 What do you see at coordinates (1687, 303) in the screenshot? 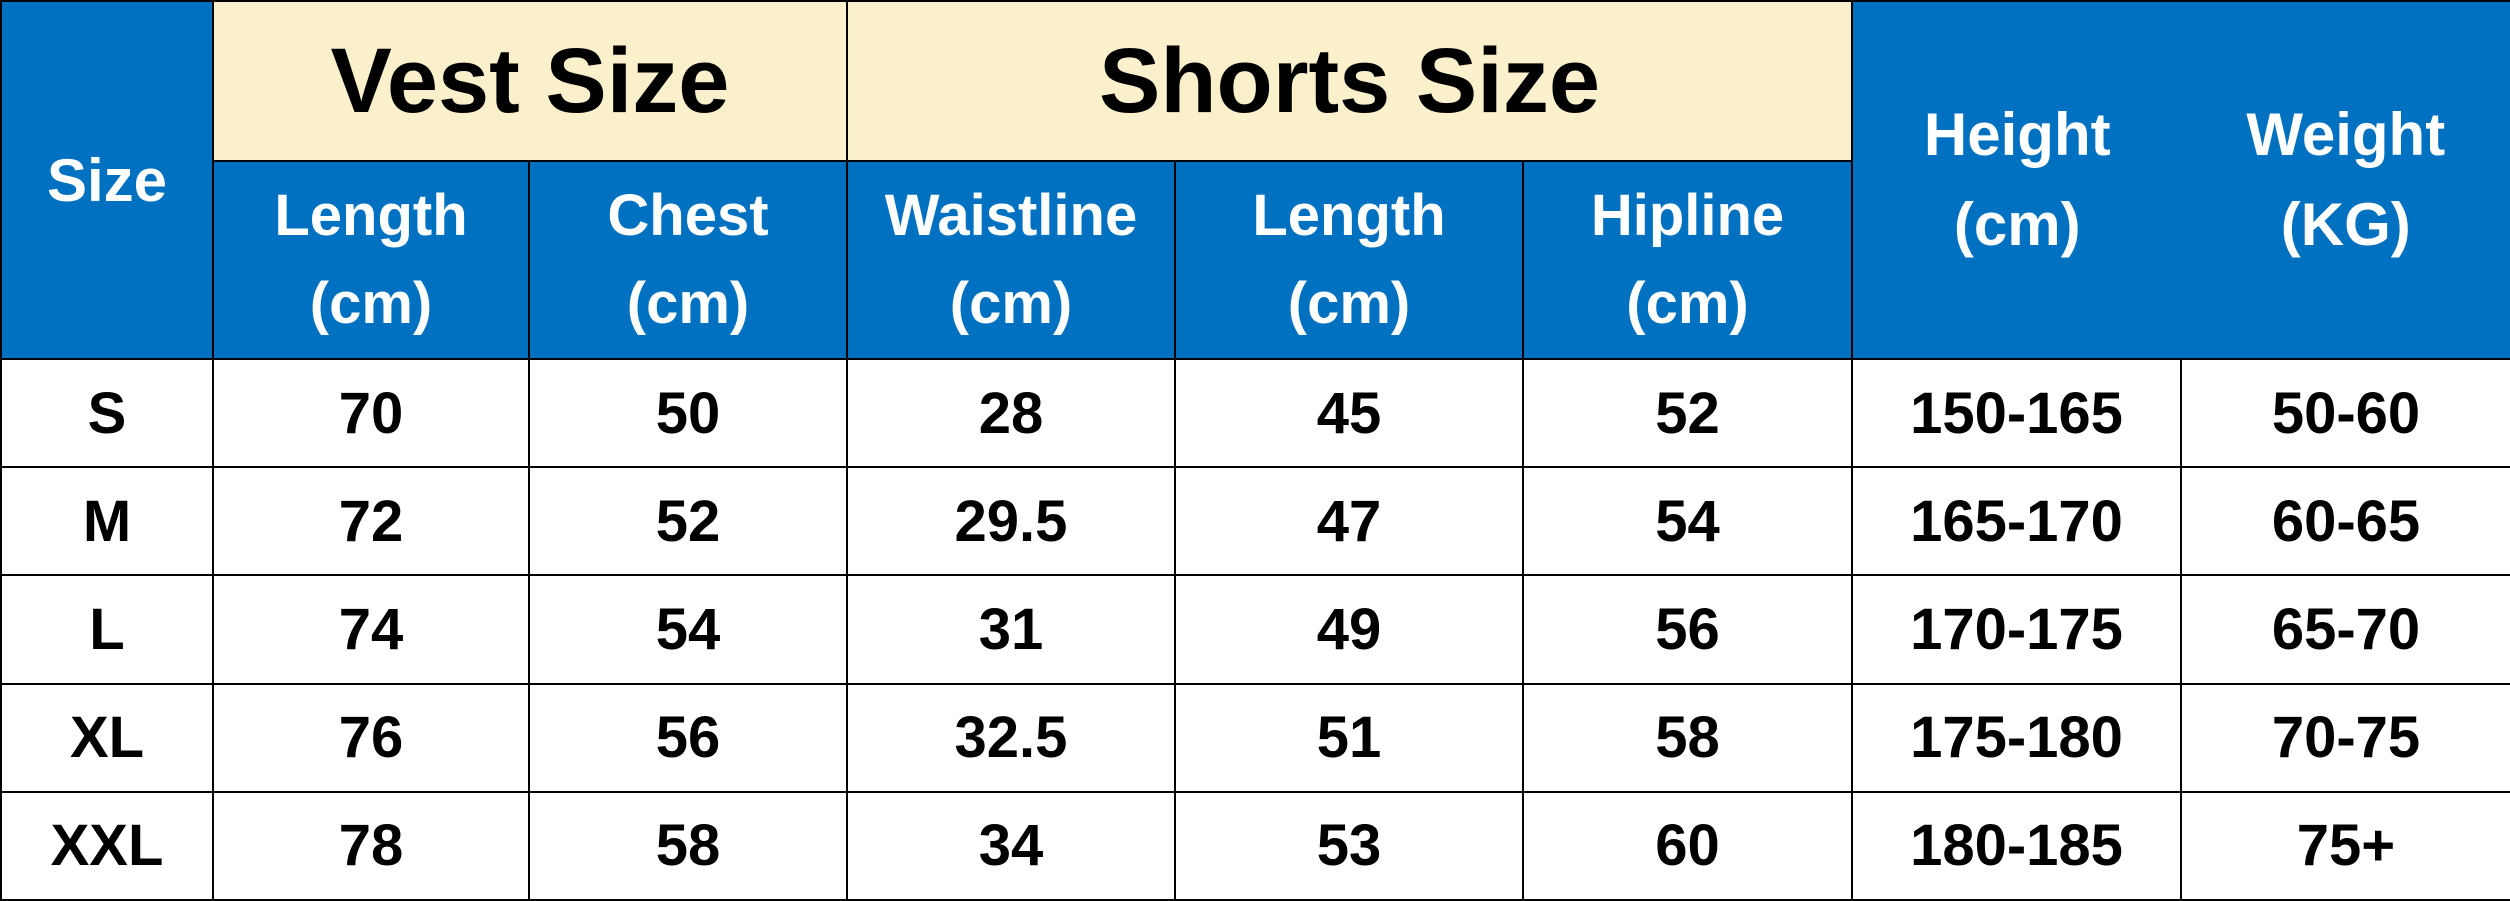
I see `hipline-header-unit: (cm)` at bounding box center [1687, 303].